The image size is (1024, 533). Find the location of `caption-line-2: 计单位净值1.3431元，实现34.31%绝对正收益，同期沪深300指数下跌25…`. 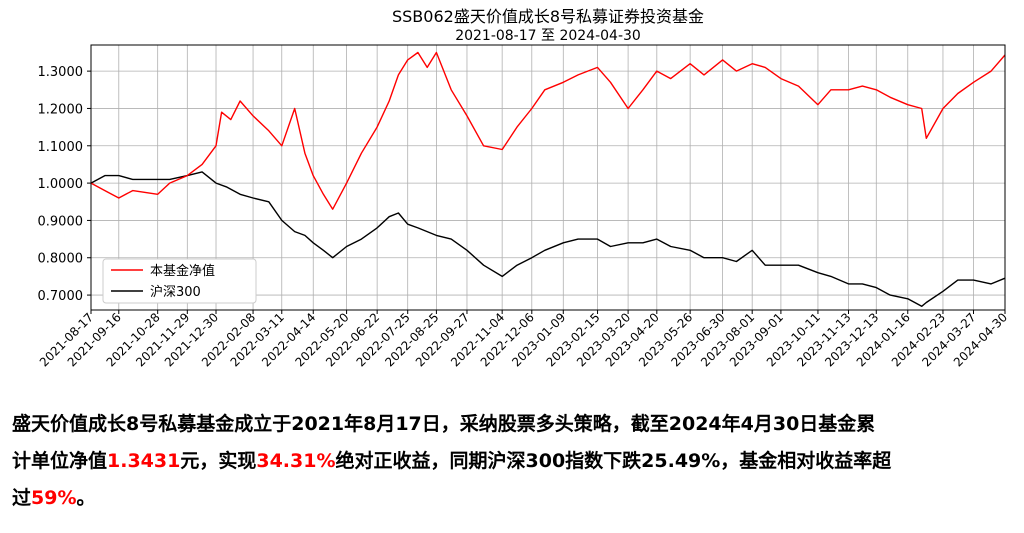

caption-line-2: 计单位净值1.3431元，实现34.31%绝对正收益，同期沪深300指数下跌25… is located at coordinates (512, 461).